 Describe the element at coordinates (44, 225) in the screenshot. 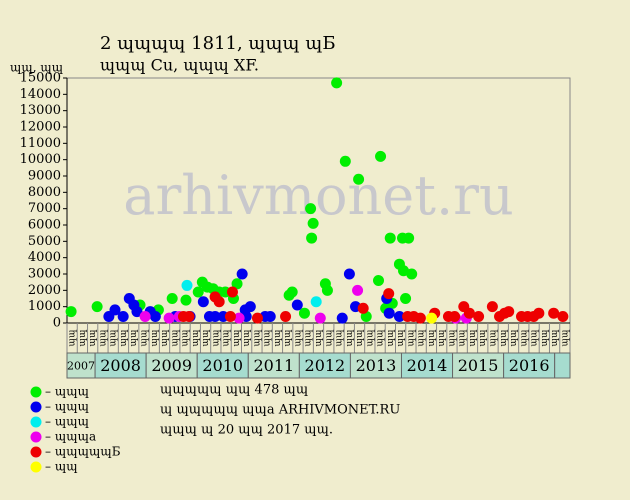

I see `y-tick-label: 6000` at that location.